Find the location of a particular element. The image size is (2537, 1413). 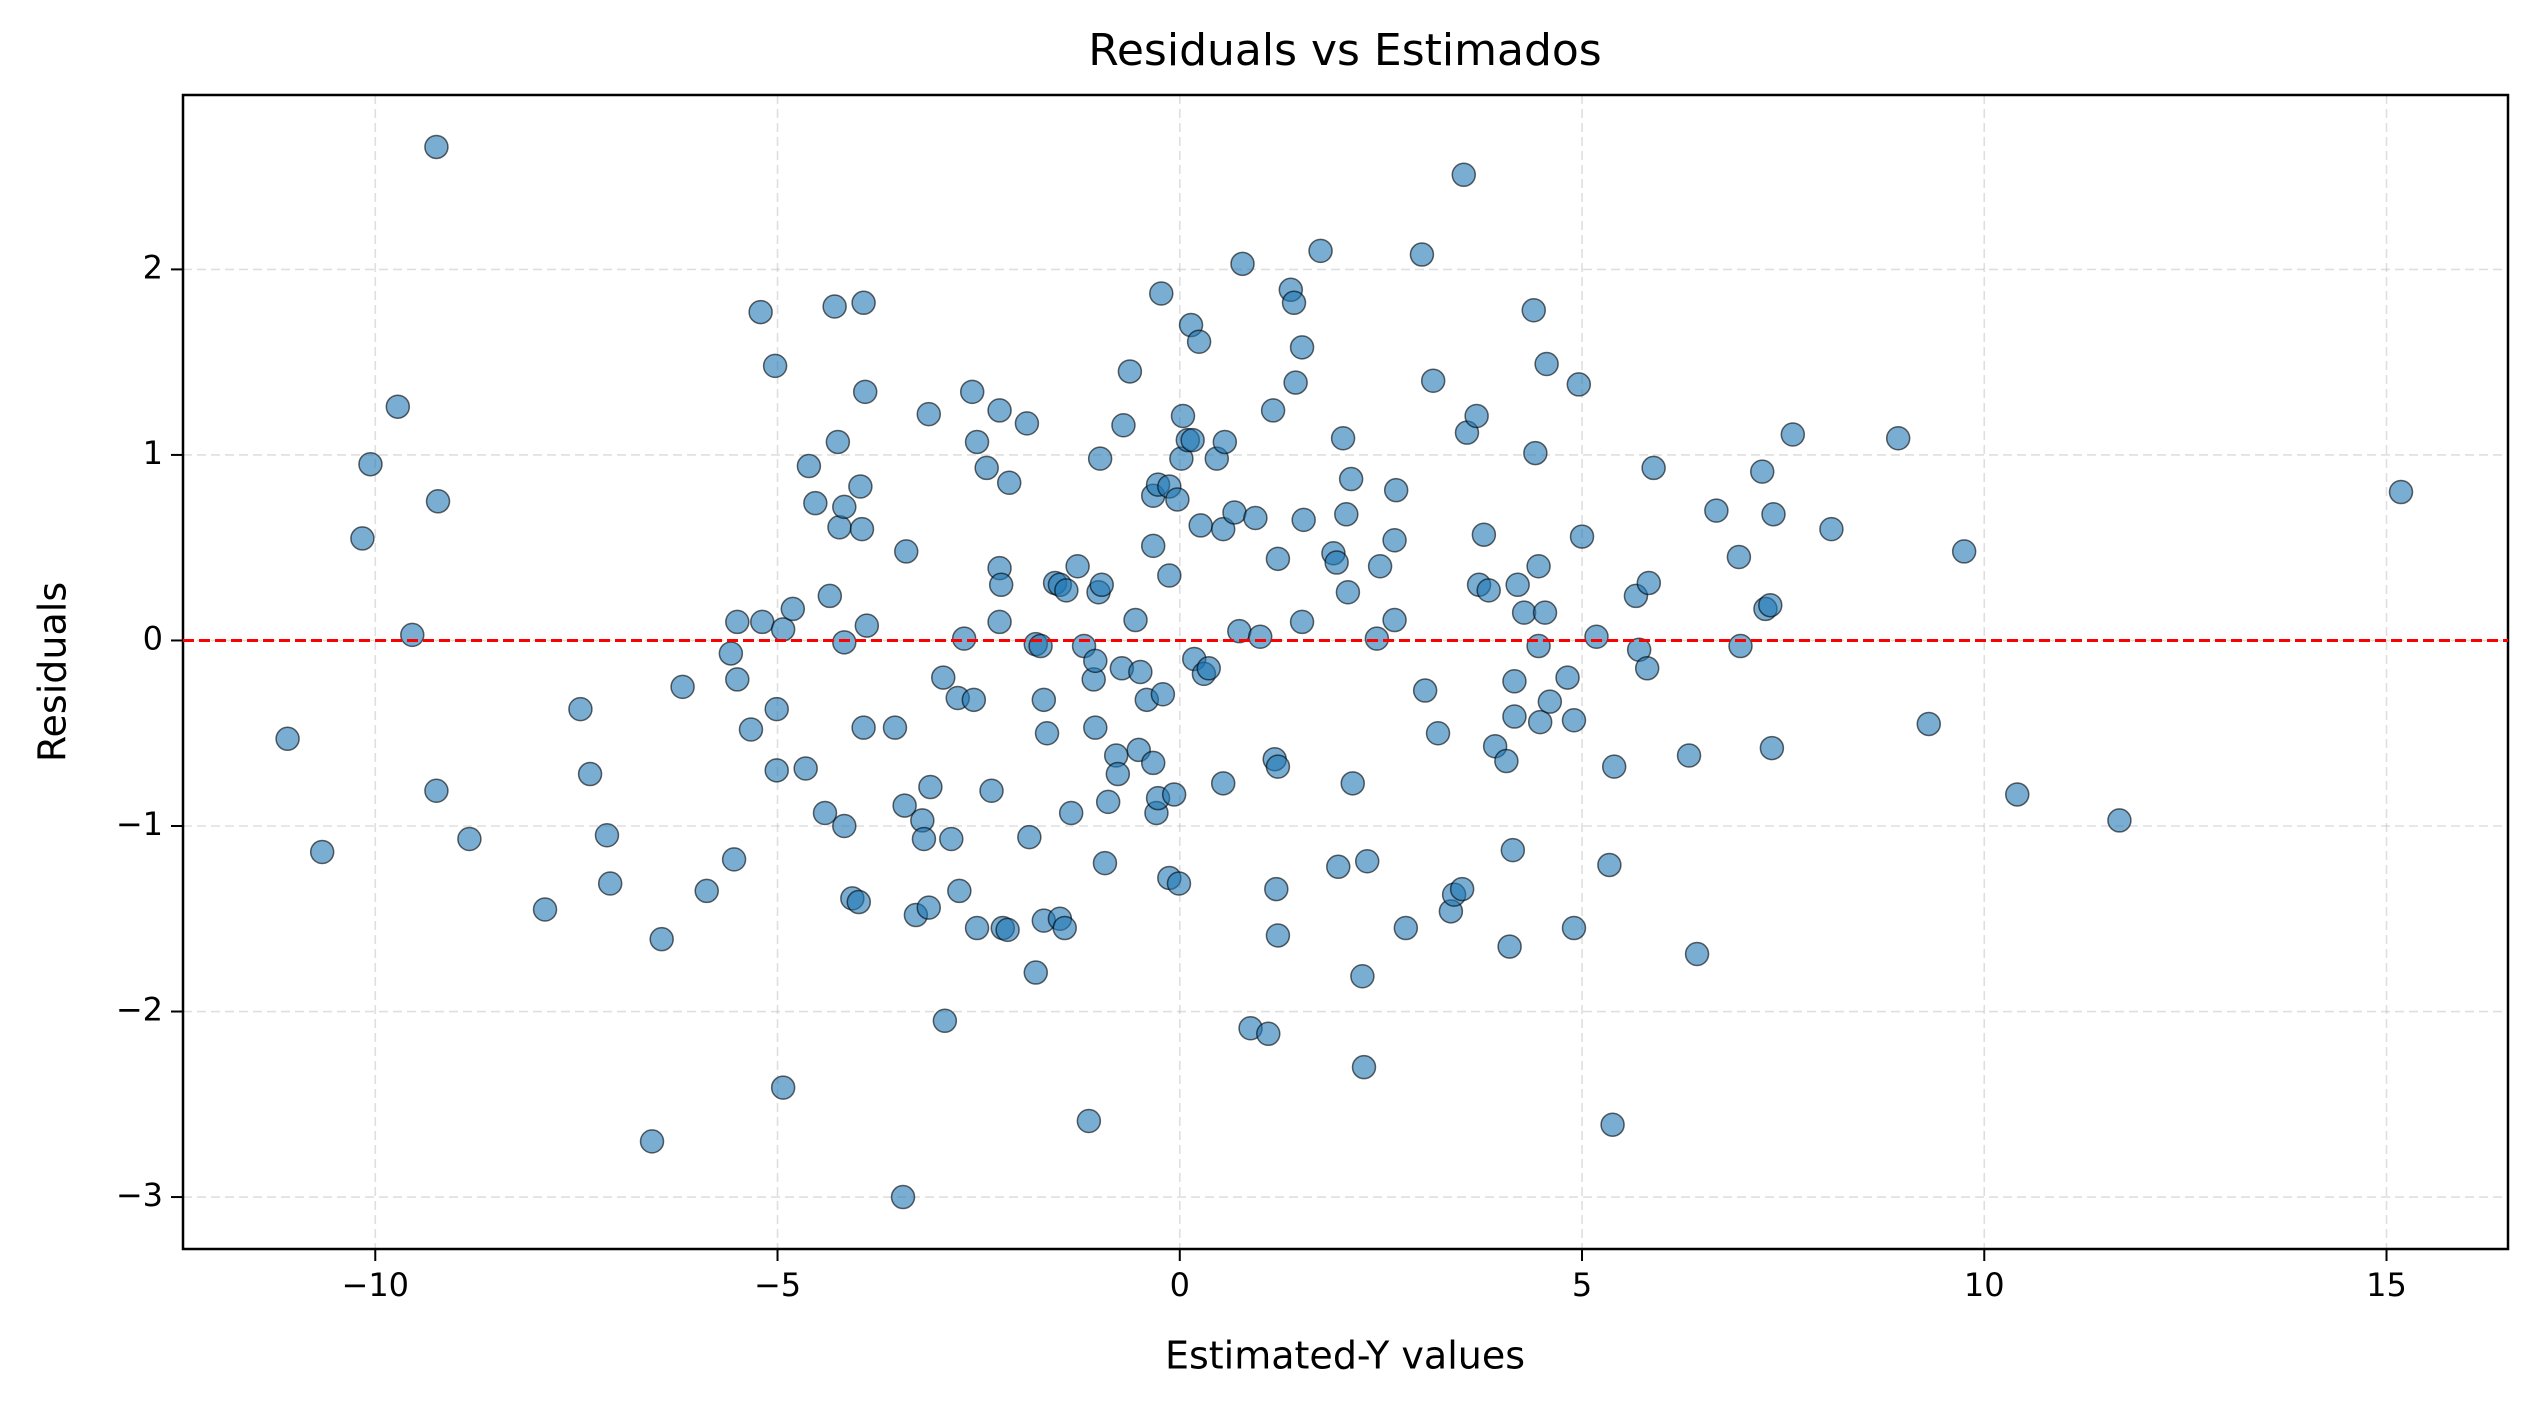

x-tick-label: −5 is located at coordinates (777, 1285).